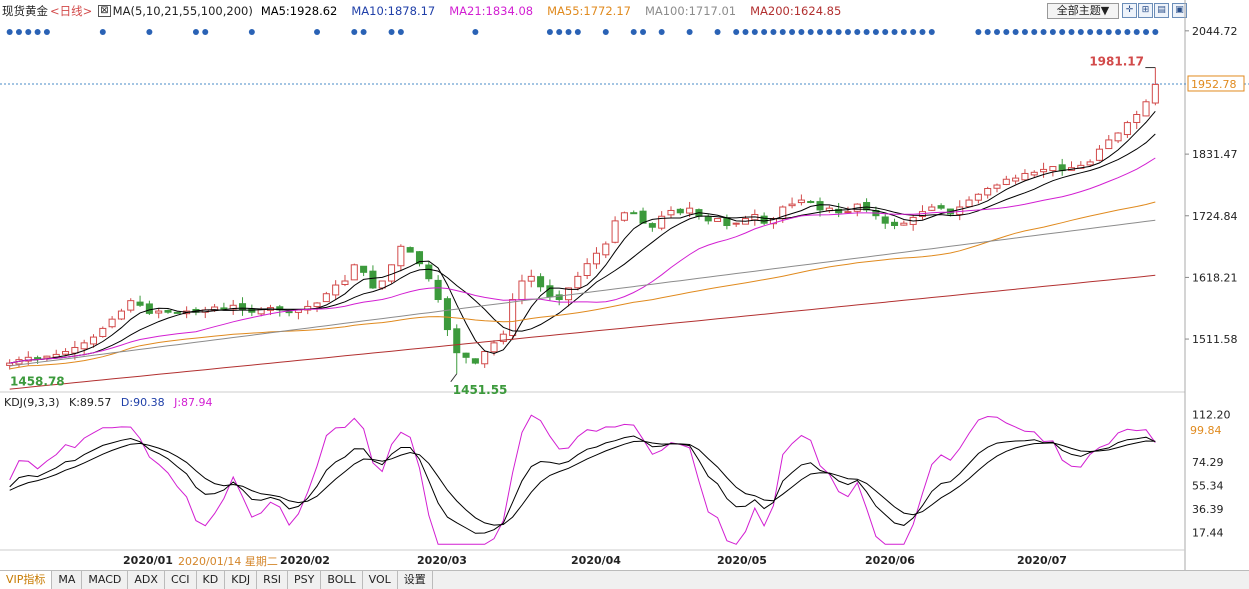  Describe the element at coordinates (142, 402) in the screenshot. I see `kdj-d-value: D:90.38` at that location.